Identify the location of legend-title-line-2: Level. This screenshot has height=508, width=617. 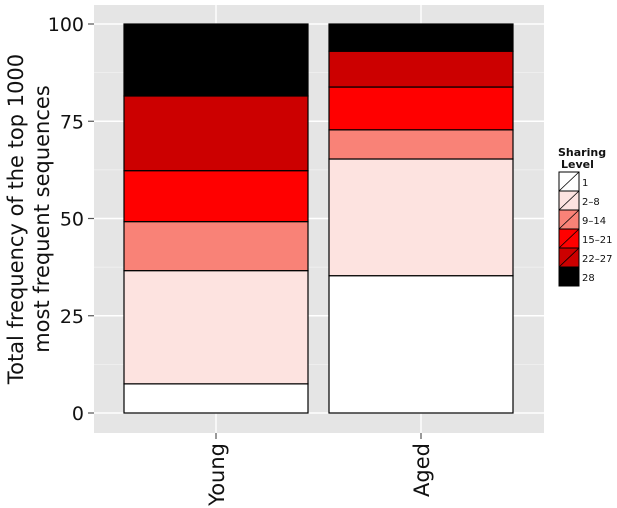
(577, 164).